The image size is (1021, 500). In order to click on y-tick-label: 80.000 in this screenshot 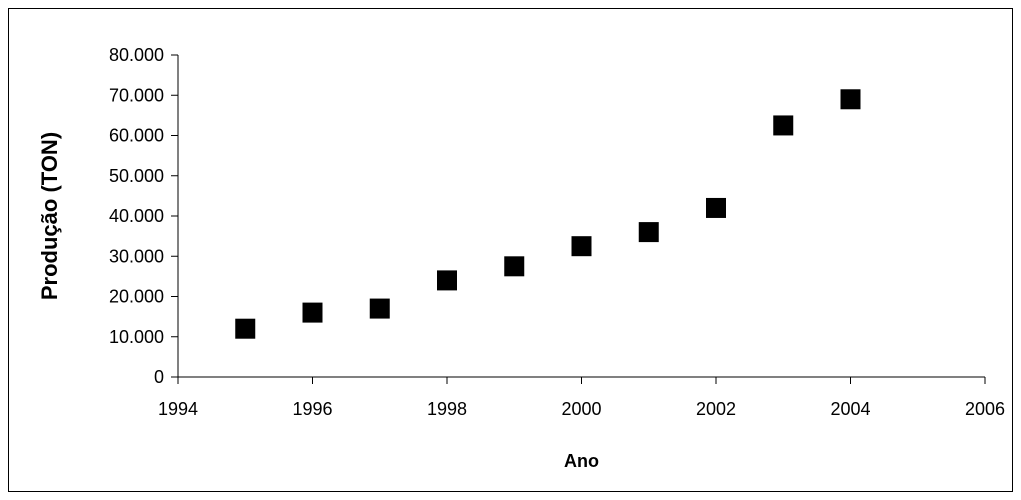, I will do `click(136, 55)`.